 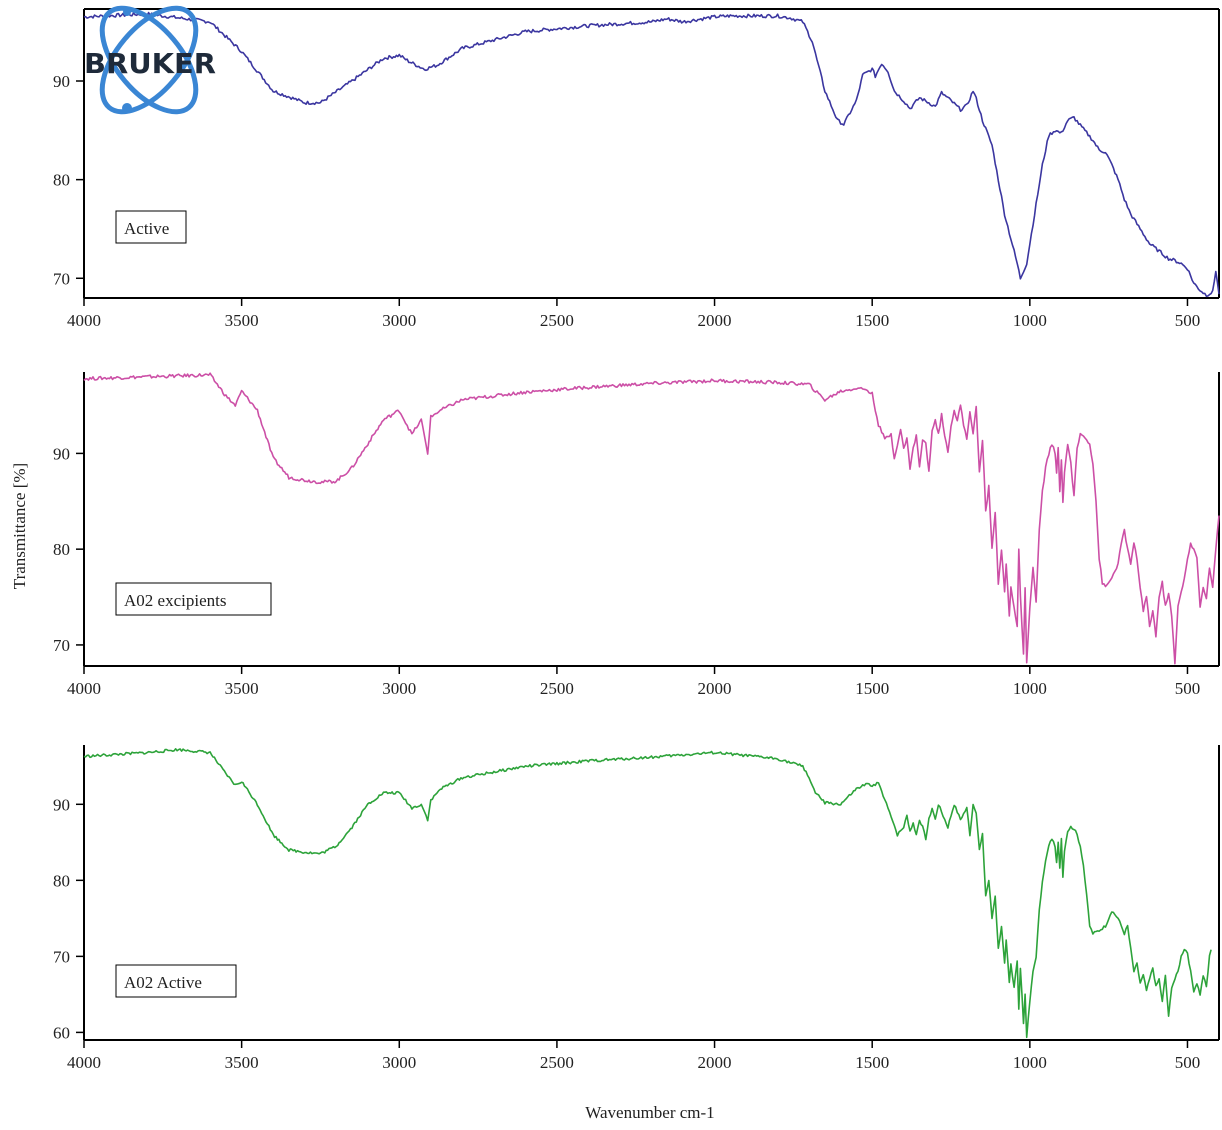 I want to click on bruker-logo: BRUKER, so click(x=150, y=60).